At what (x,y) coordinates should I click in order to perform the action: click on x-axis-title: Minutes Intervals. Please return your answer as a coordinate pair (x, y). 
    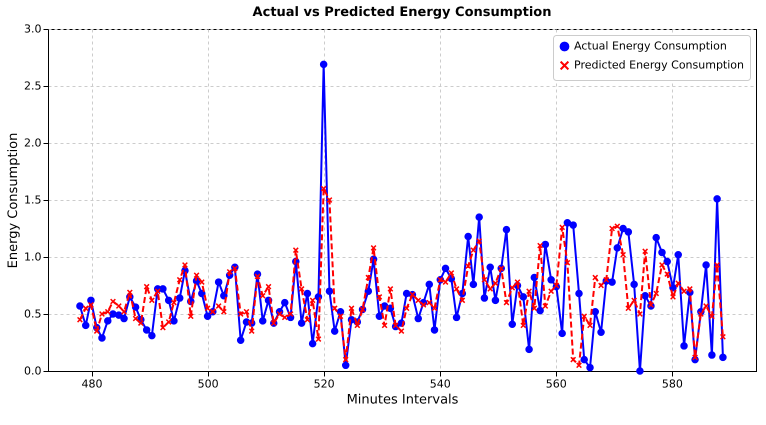
    Looking at the image, I should click on (402, 400).